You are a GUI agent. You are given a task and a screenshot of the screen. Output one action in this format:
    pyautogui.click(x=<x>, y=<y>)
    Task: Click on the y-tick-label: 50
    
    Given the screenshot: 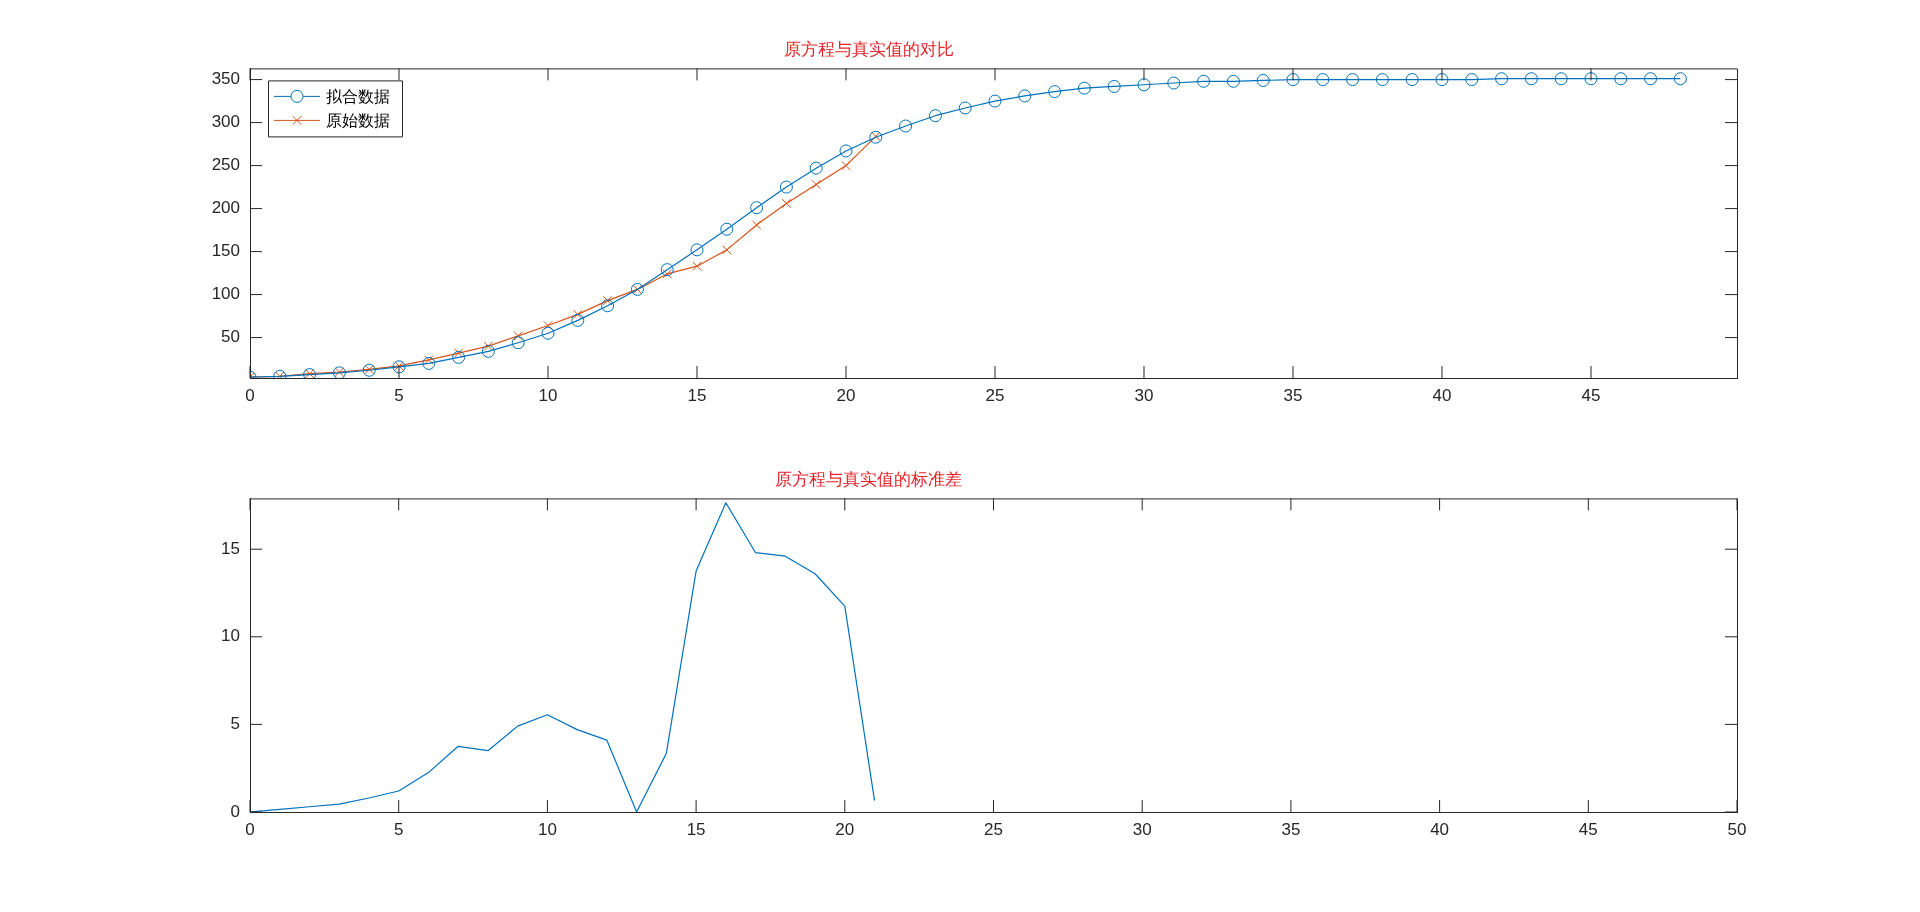 What is the action you would take?
    pyautogui.click(x=230, y=337)
    